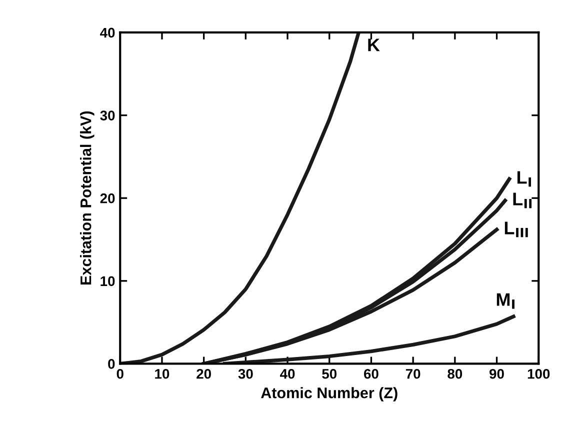 The height and width of the screenshot is (433, 564). I want to click on x-tick-label: 20, so click(203, 373).